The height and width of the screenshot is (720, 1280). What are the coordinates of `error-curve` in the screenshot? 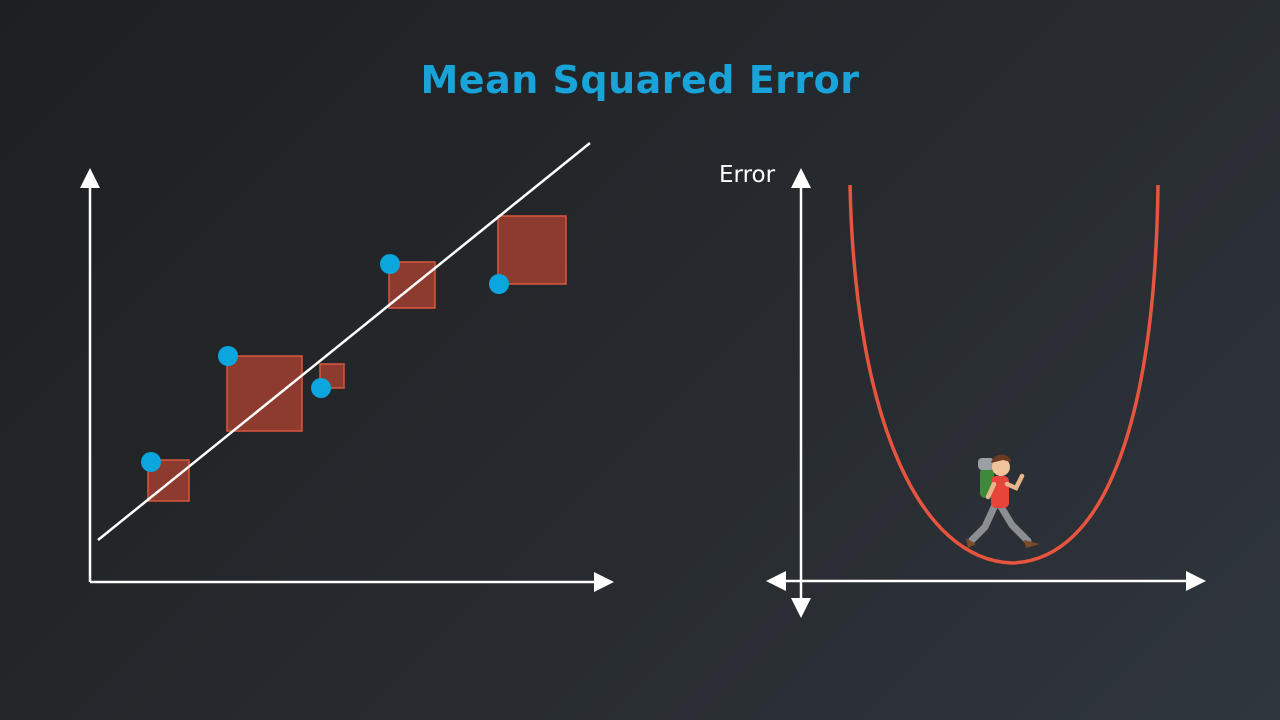 It's located at (1004, 374).